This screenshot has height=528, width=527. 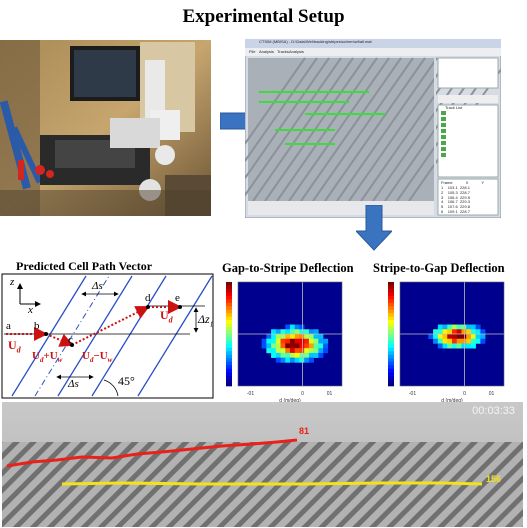 I want to click on diff-vector-label: Ud−Uw, so click(x=97, y=357).